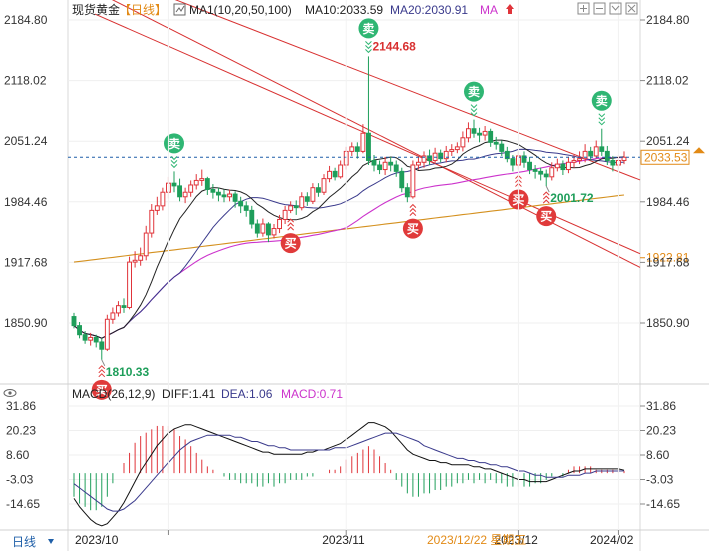  I want to click on y-tick-label-left: 1917.68, so click(26, 262).